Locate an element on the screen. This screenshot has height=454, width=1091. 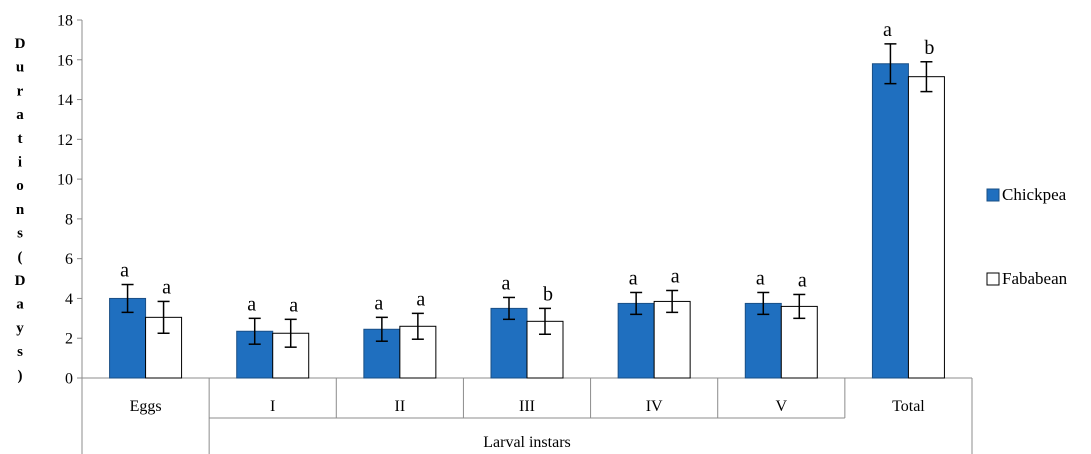
y-axis-title-char: t is located at coordinates (20, 139).